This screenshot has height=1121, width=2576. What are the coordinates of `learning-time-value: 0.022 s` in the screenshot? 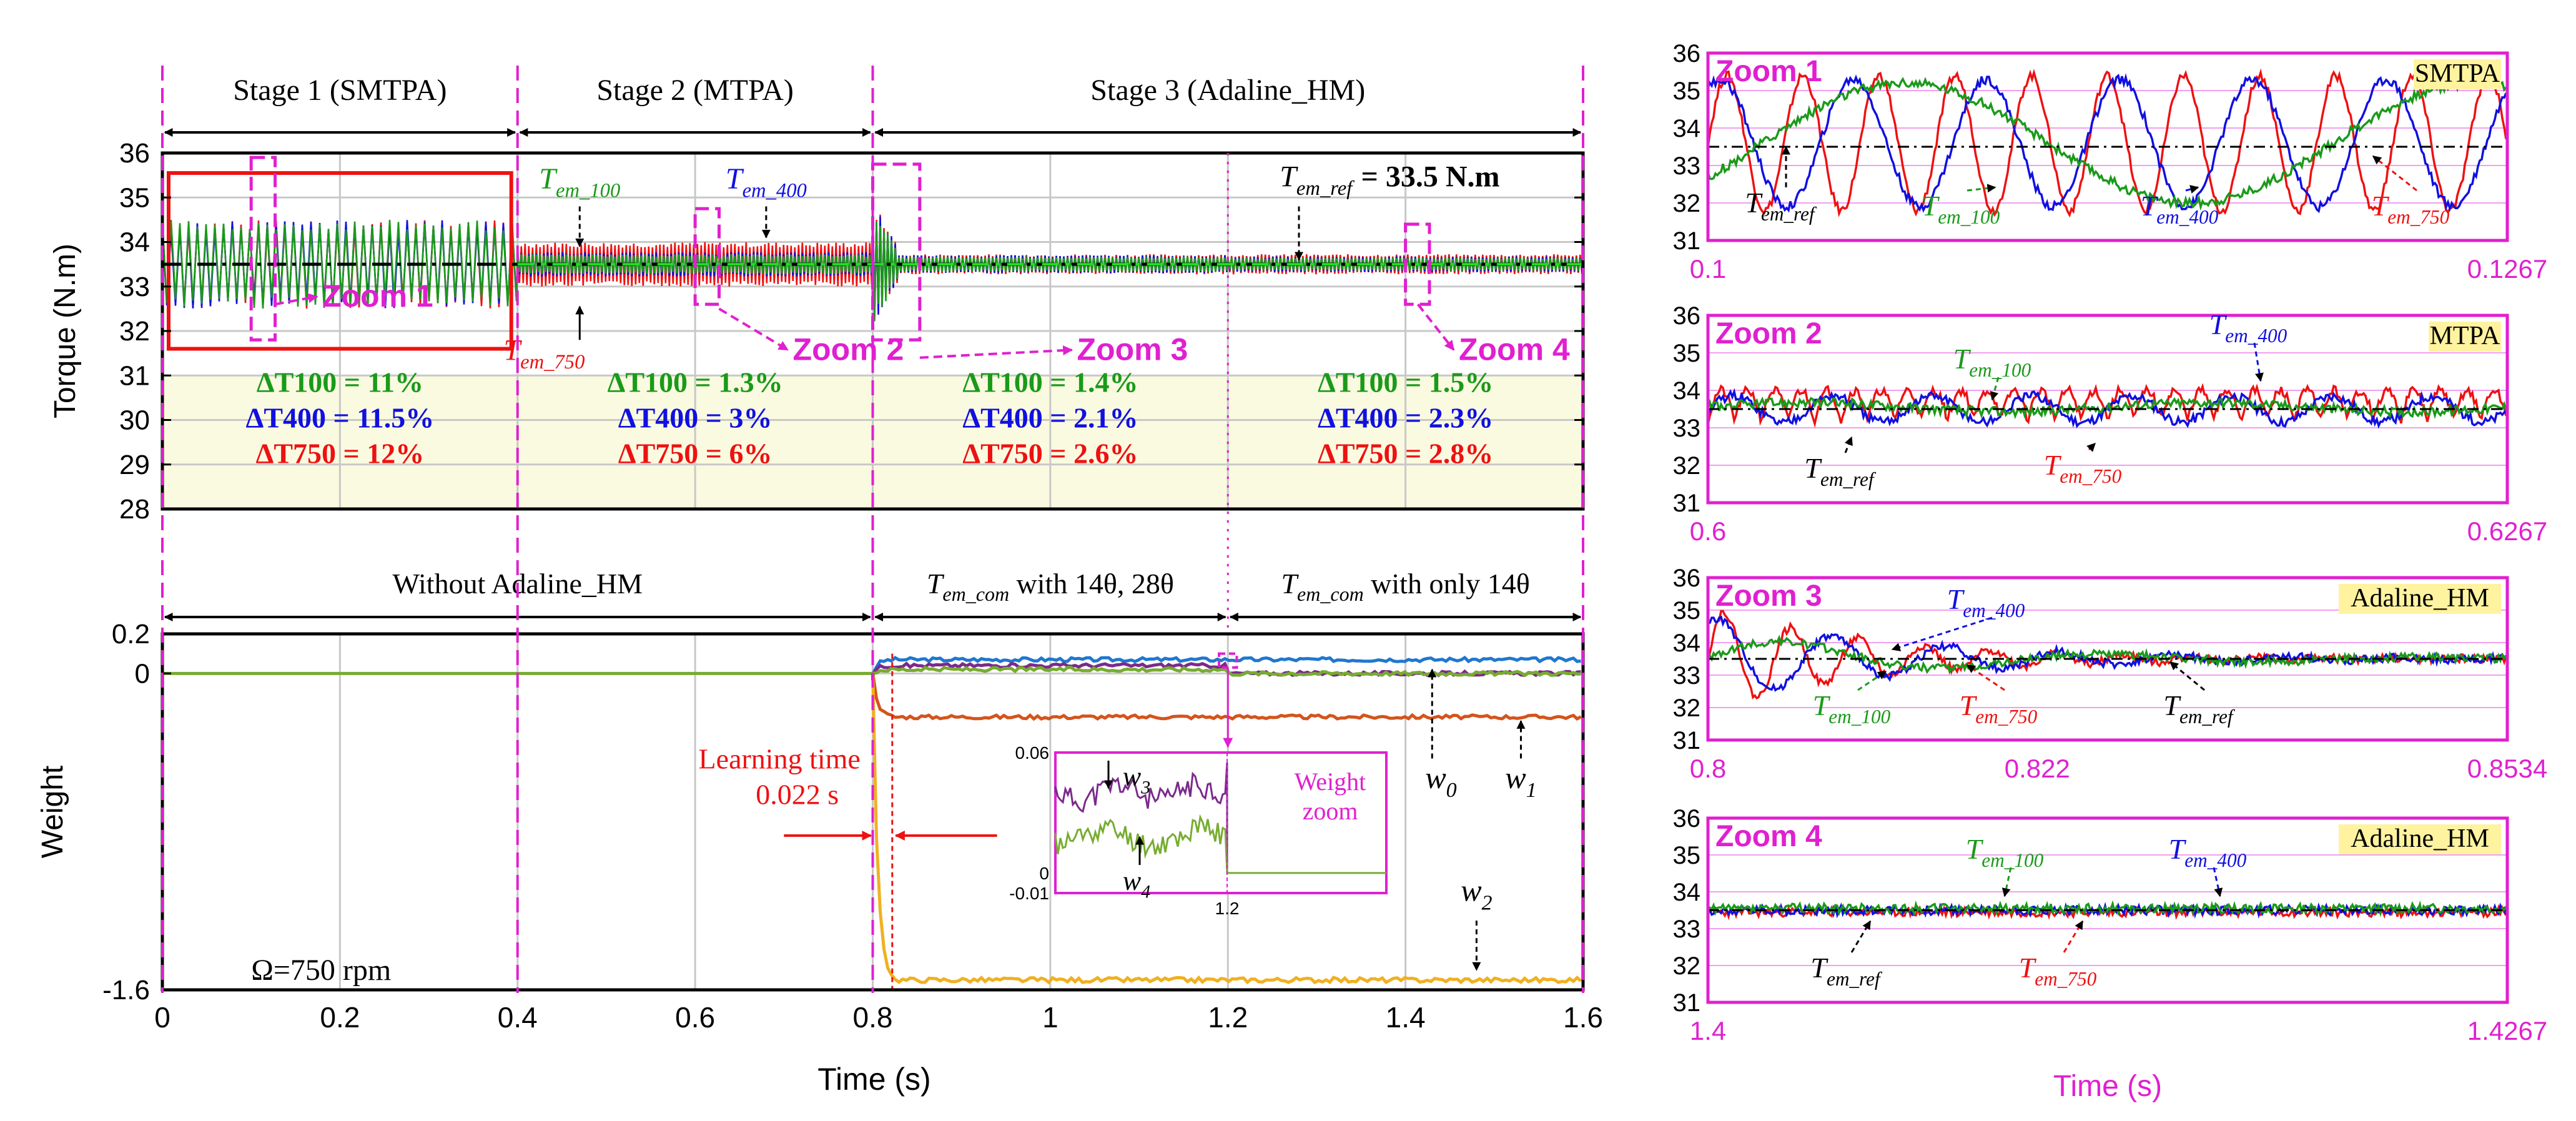 It's located at (798, 794).